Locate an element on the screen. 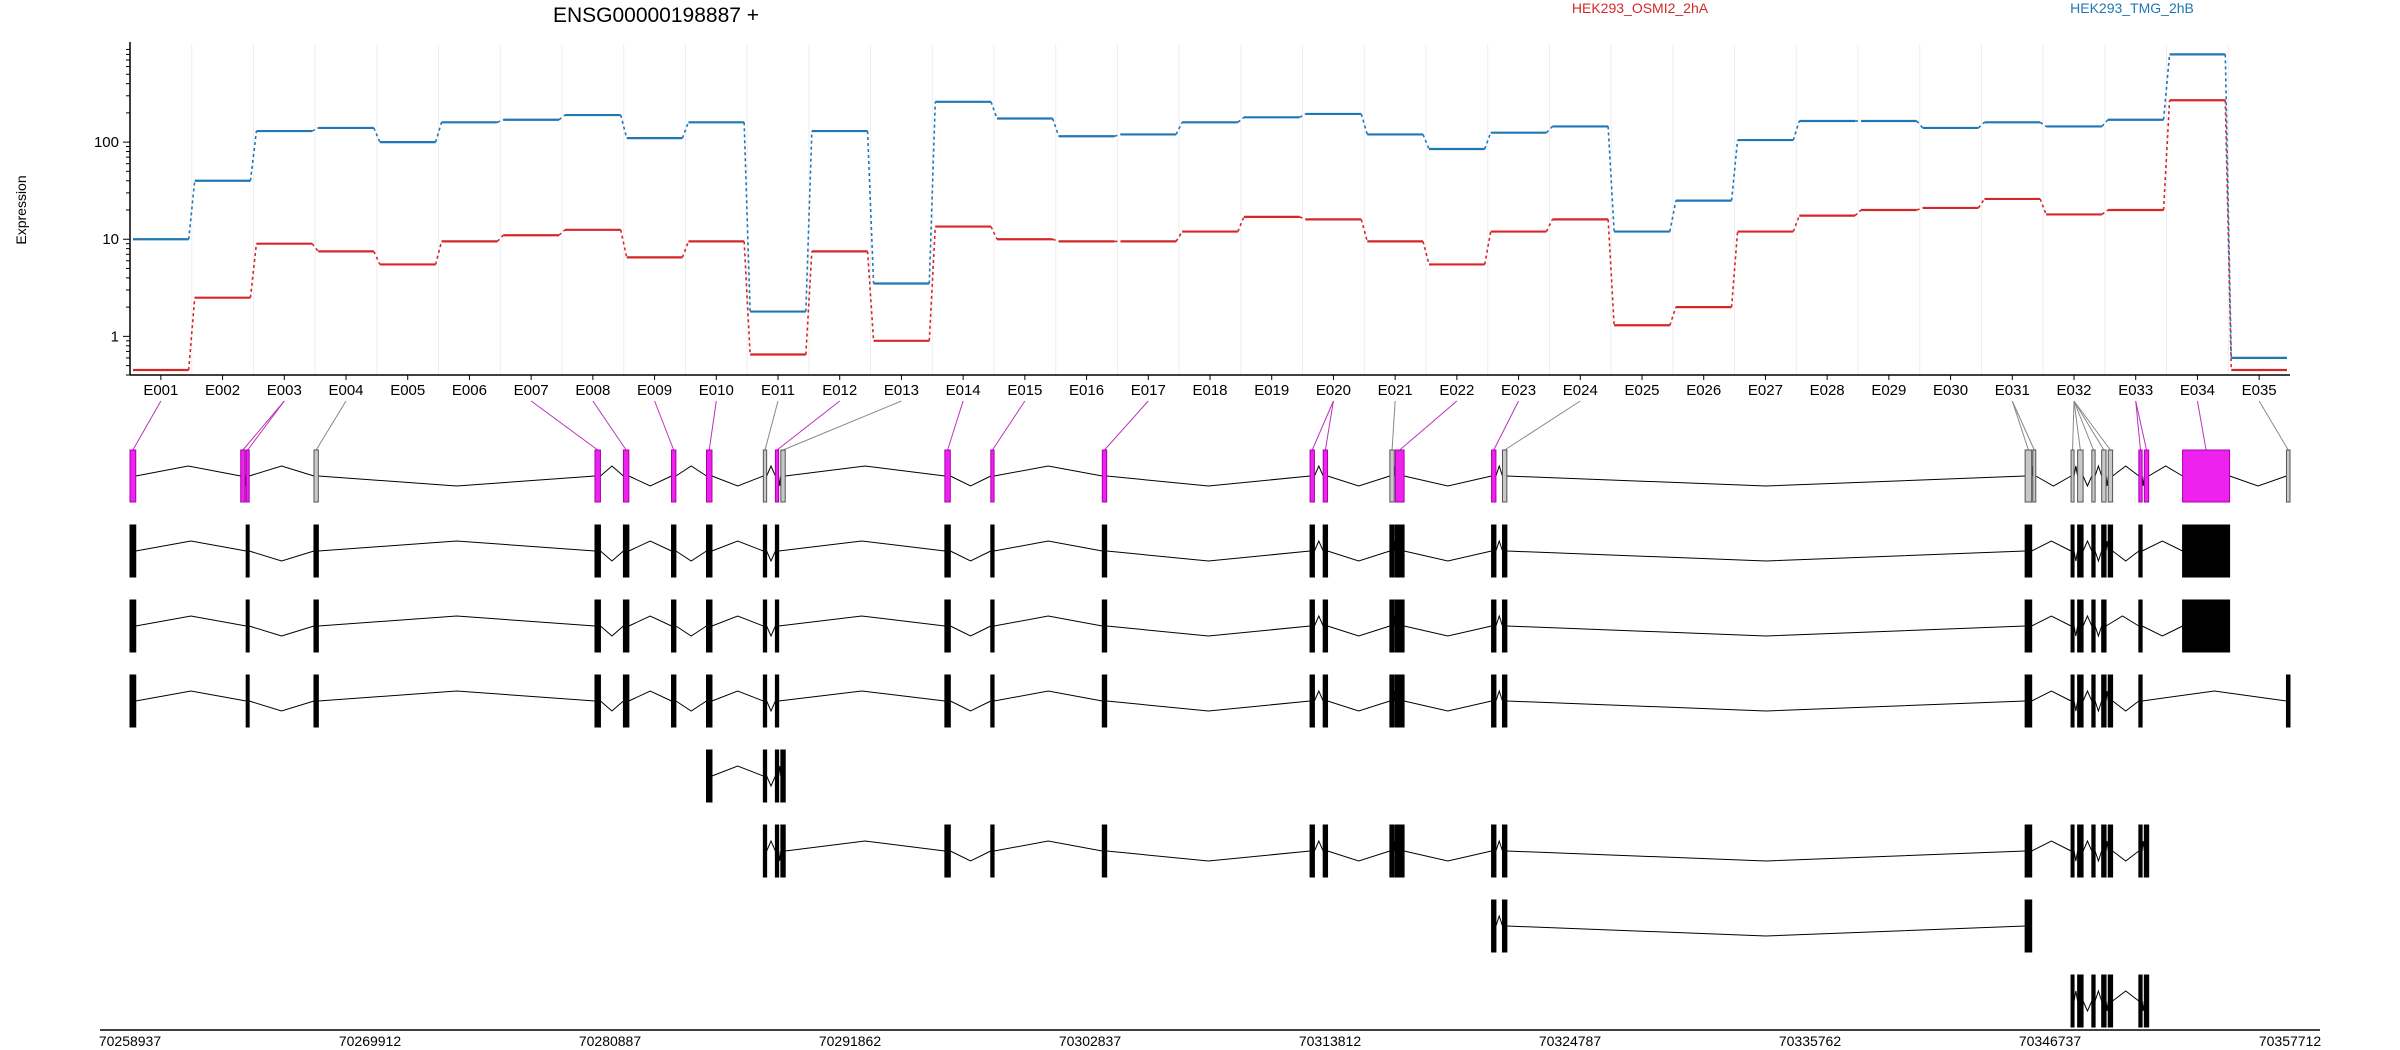 Image resolution: width=2400 pixels, height=1050 pixels. exon-label: E034 is located at coordinates (2197, 390).